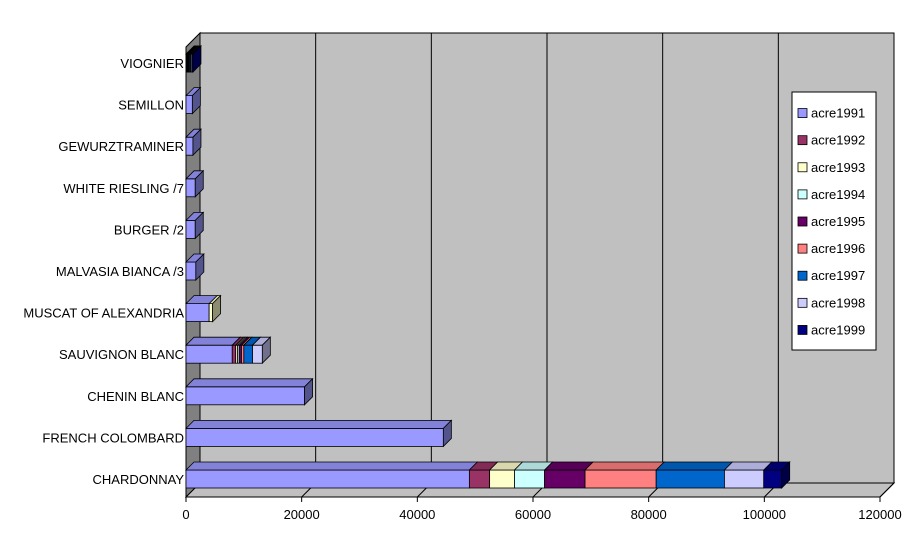  I want to click on category-label: MALVASIA BIANCA /3, so click(120, 271).